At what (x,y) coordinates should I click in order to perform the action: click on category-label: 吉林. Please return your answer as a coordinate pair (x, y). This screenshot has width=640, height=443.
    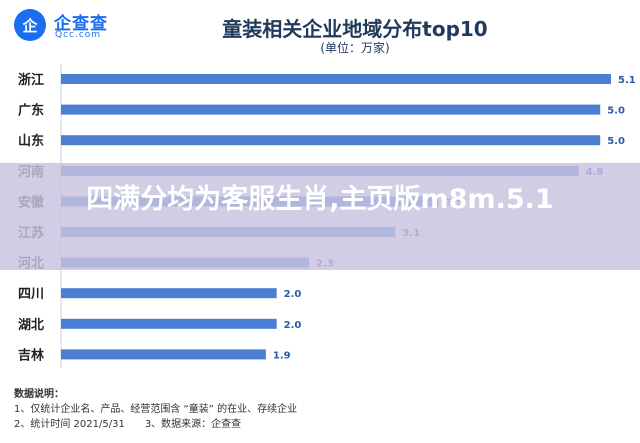
    Looking at the image, I should click on (31, 355).